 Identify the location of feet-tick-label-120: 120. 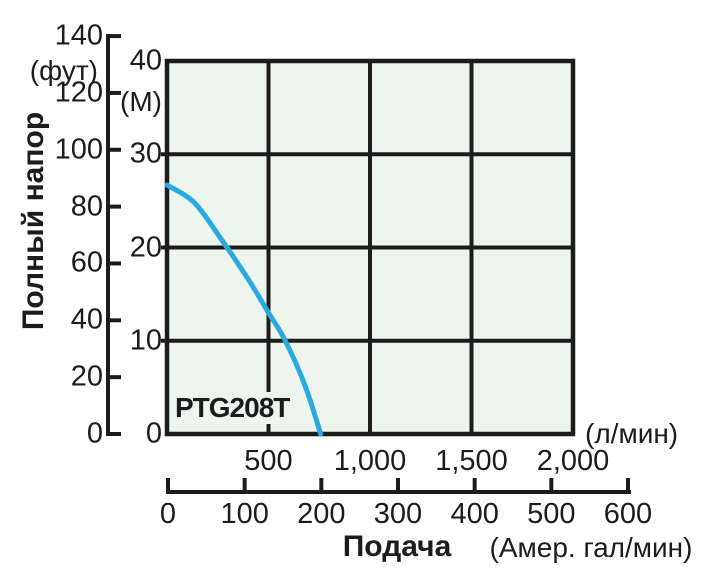
(78, 92).